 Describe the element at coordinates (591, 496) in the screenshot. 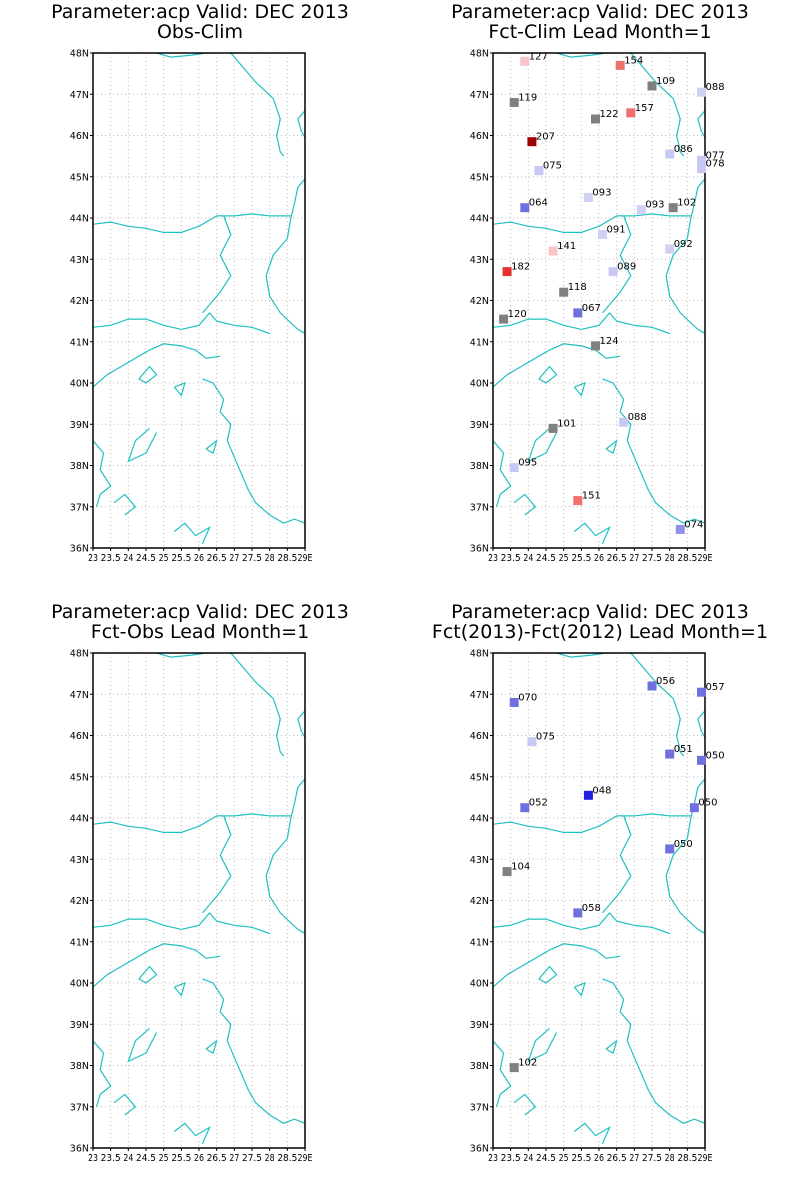

I see `station-value-label: 151` at that location.